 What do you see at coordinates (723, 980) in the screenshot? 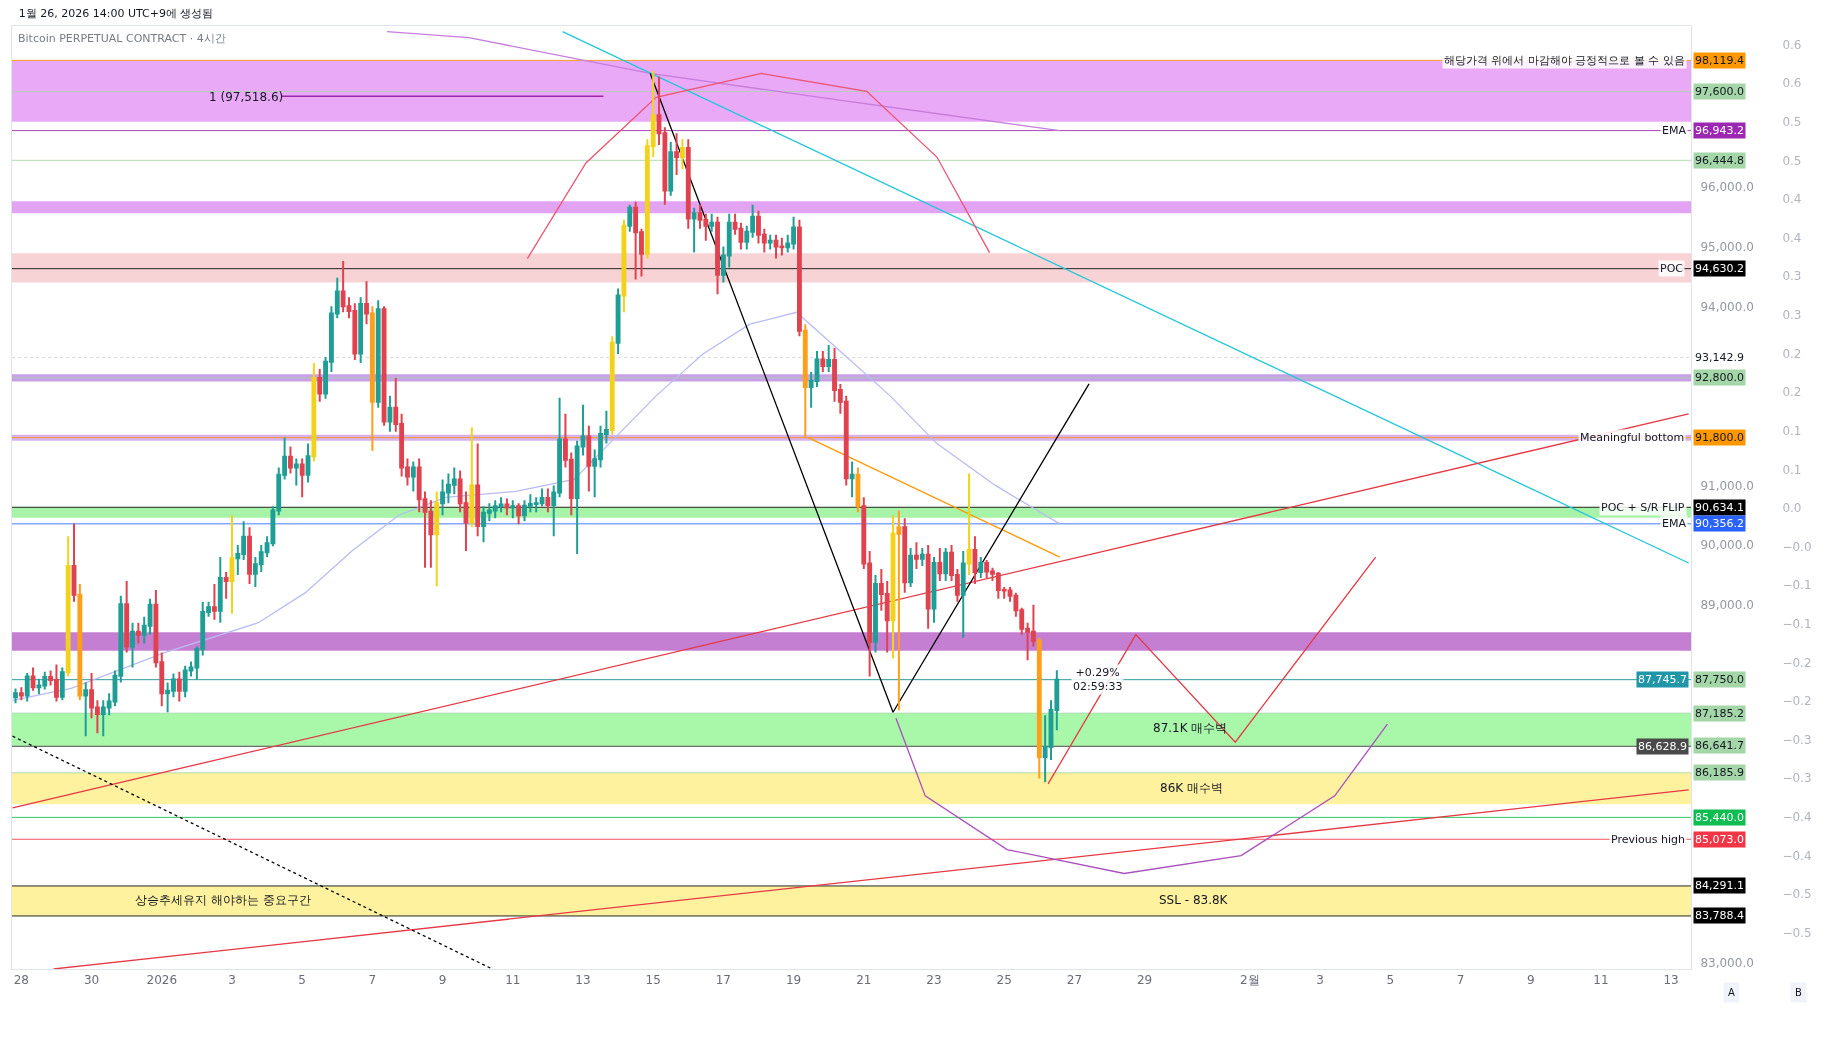
I see `x-tick-label: 17` at bounding box center [723, 980].